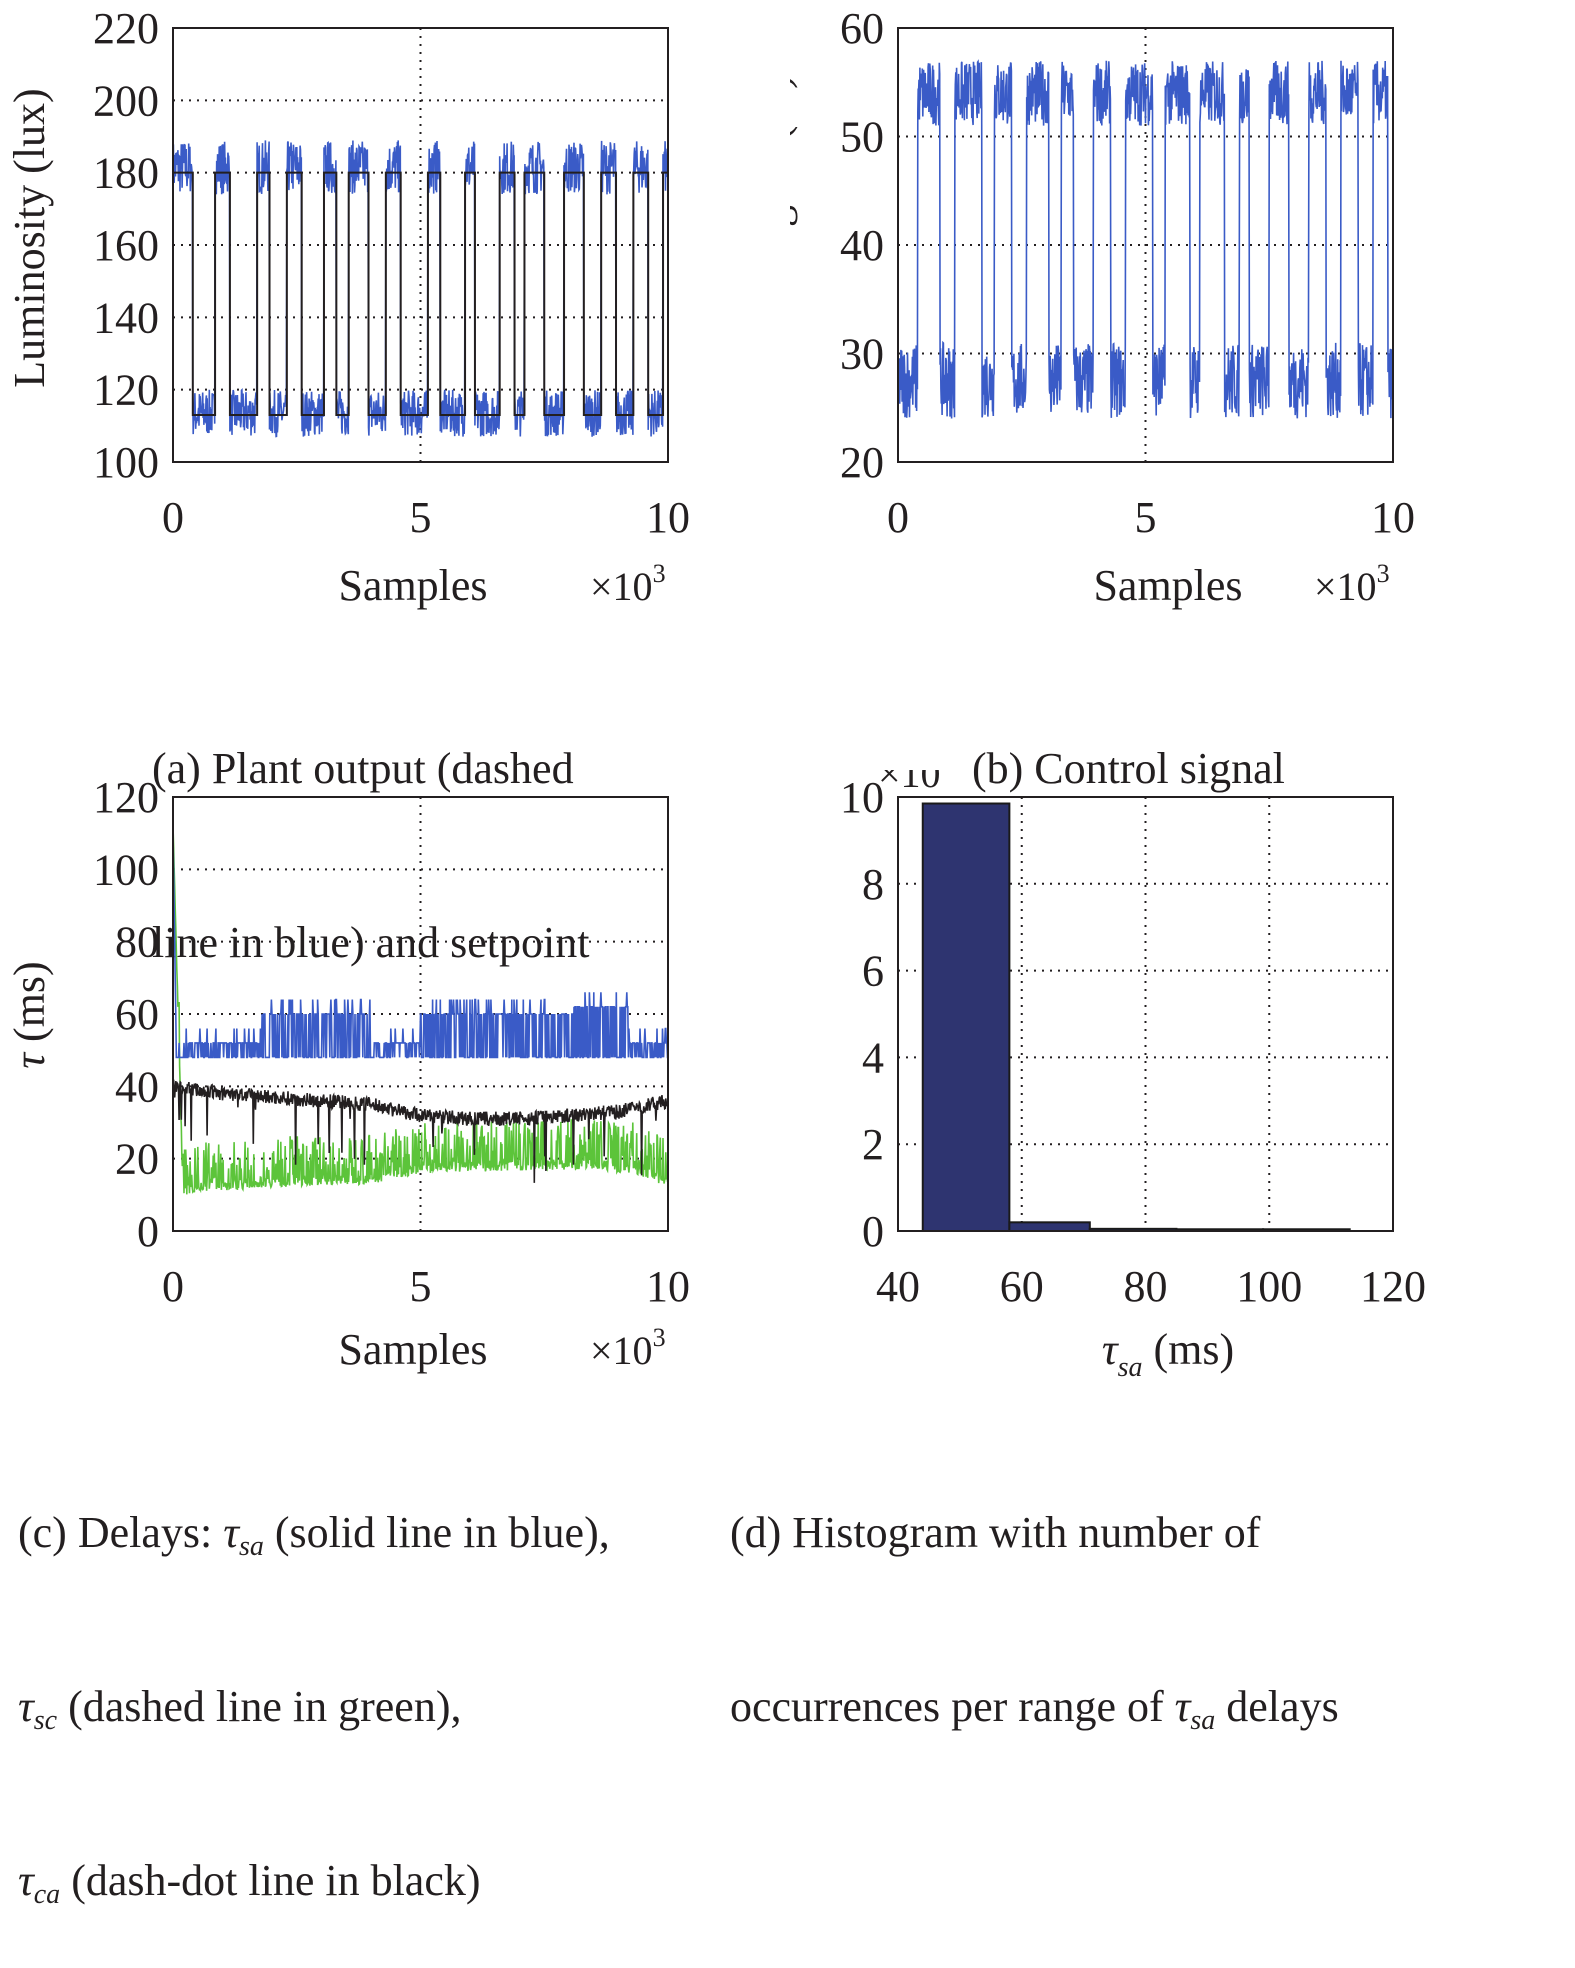 The height and width of the screenshot is (1968, 1575). Describe the element at coordinates (873, 1144) in the screenshot. I see `d-ytick-label: 2` at that location.